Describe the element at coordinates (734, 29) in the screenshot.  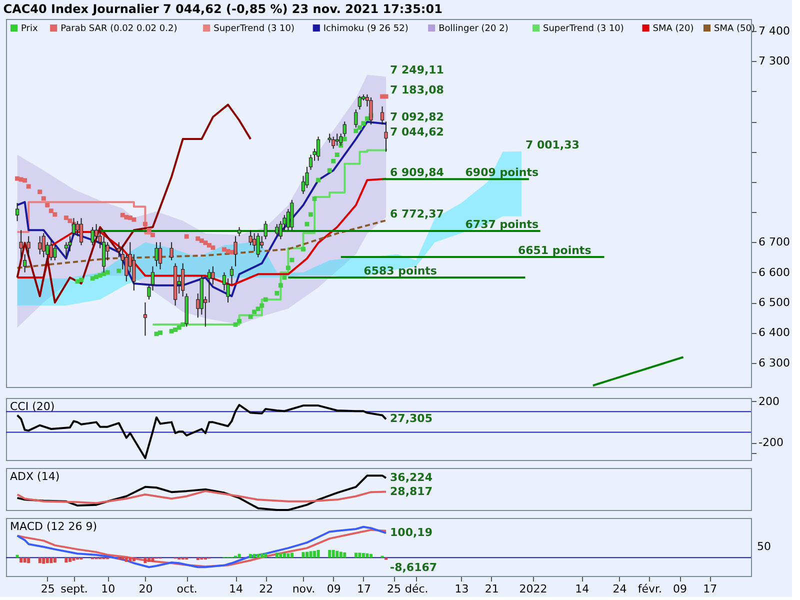
I see `legend-label: SMA (50)` at that location.